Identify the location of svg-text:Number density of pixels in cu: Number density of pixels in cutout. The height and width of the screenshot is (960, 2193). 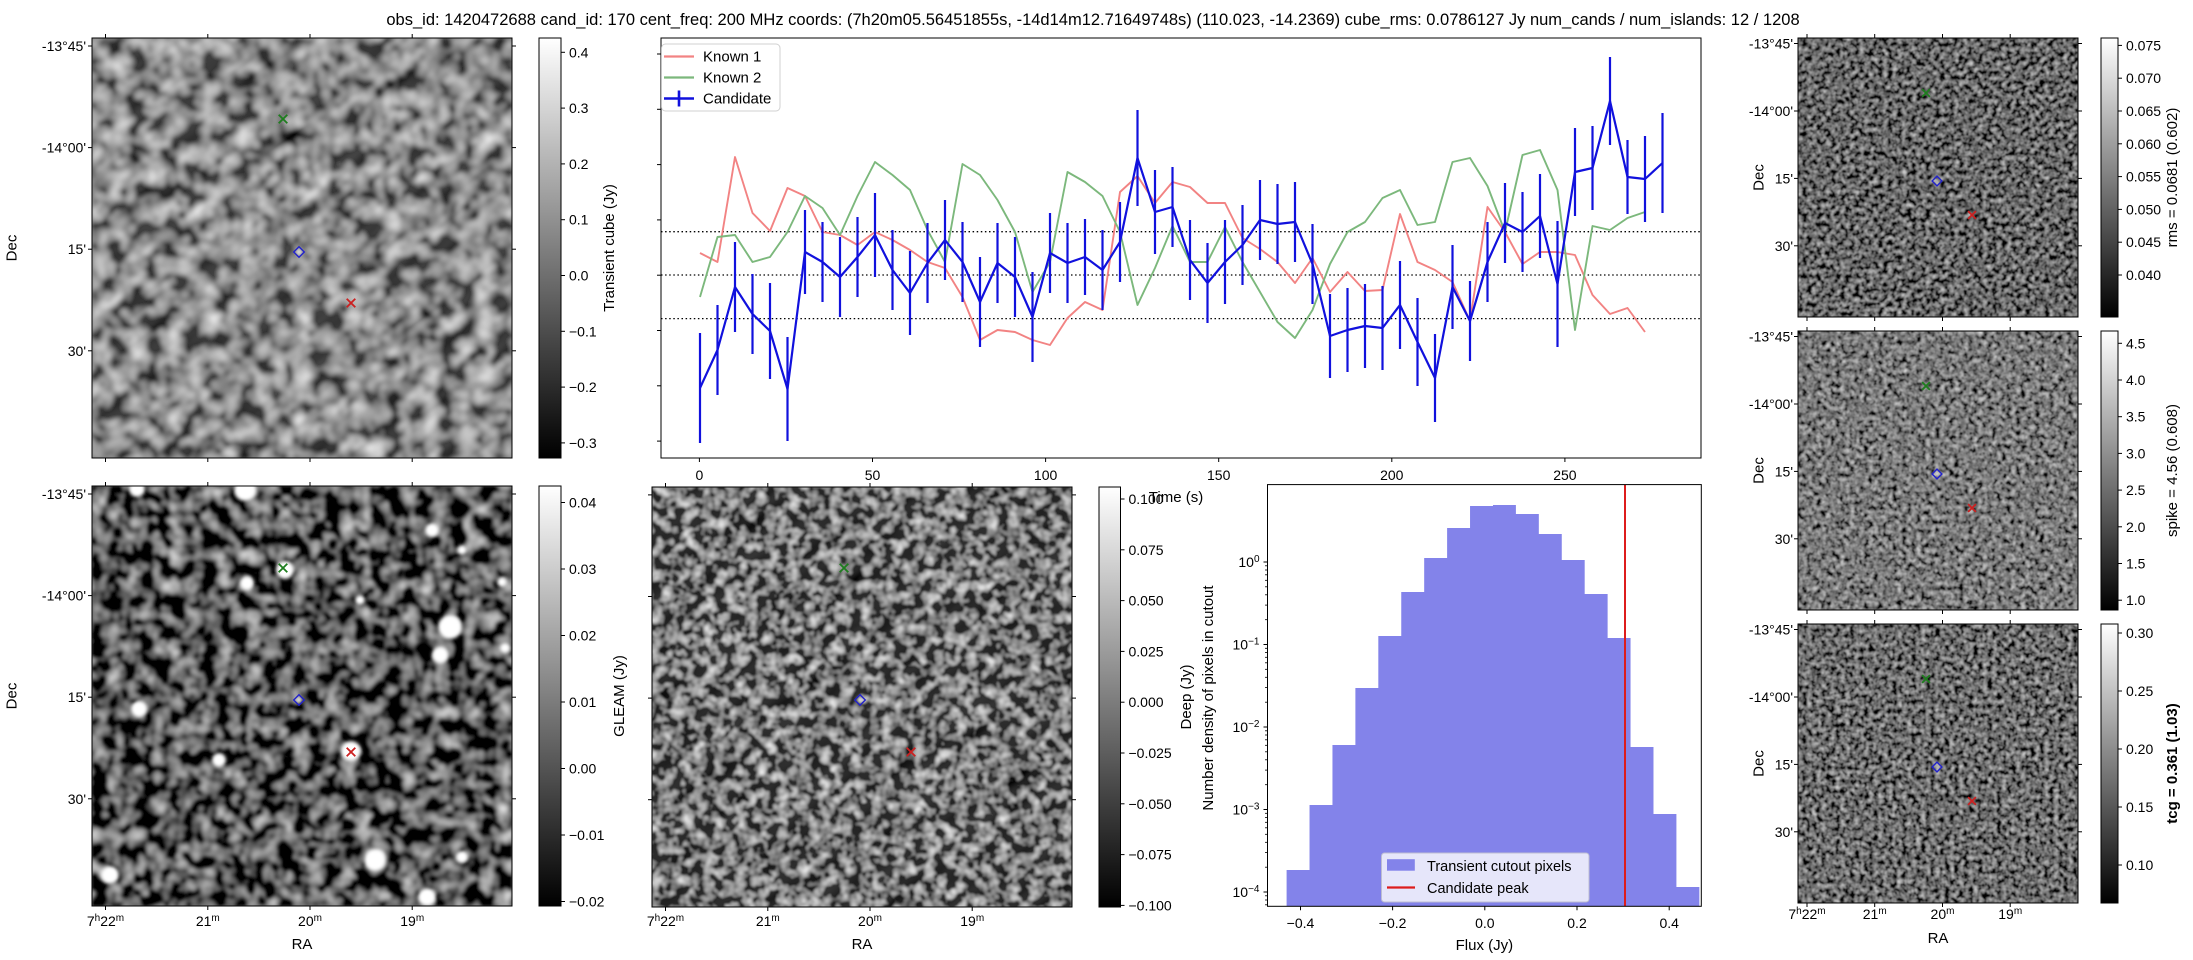
(1208, 698).